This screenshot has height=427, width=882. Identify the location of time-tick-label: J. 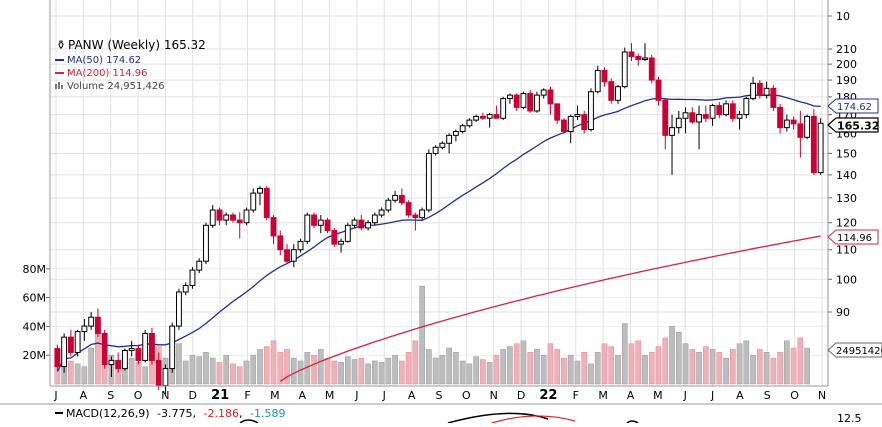
(384, 395).